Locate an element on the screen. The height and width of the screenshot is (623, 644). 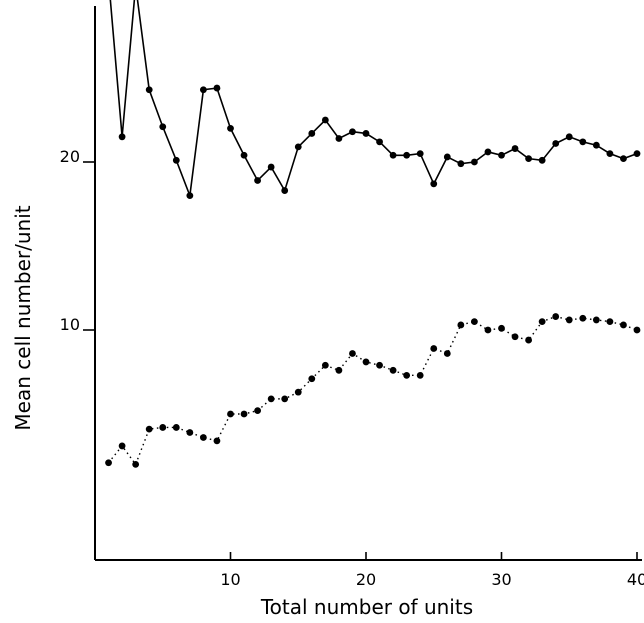
y-tick-label: 10 is located at coordinates (70, 324).